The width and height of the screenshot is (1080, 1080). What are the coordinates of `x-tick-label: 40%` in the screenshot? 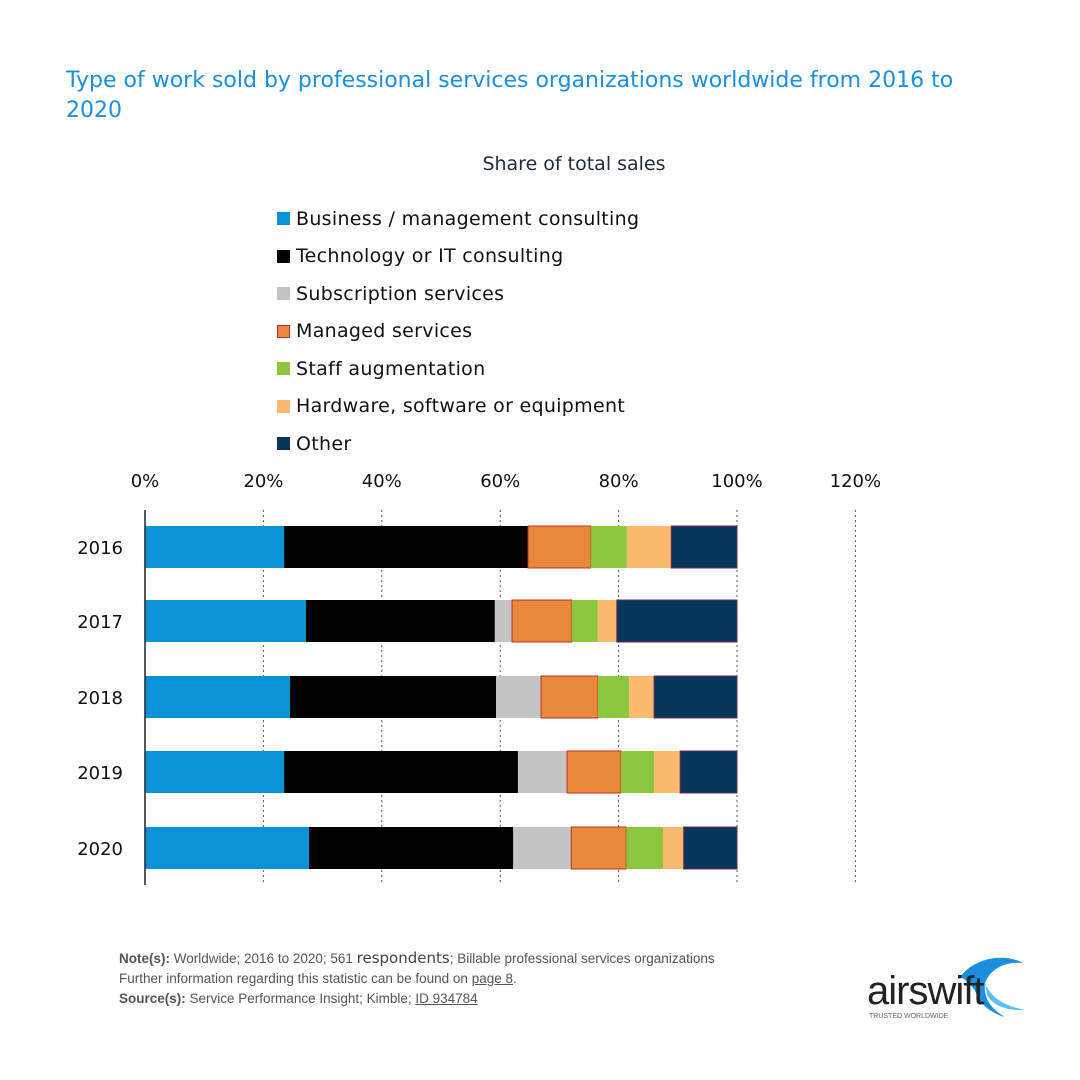 It's located at (382, 481).